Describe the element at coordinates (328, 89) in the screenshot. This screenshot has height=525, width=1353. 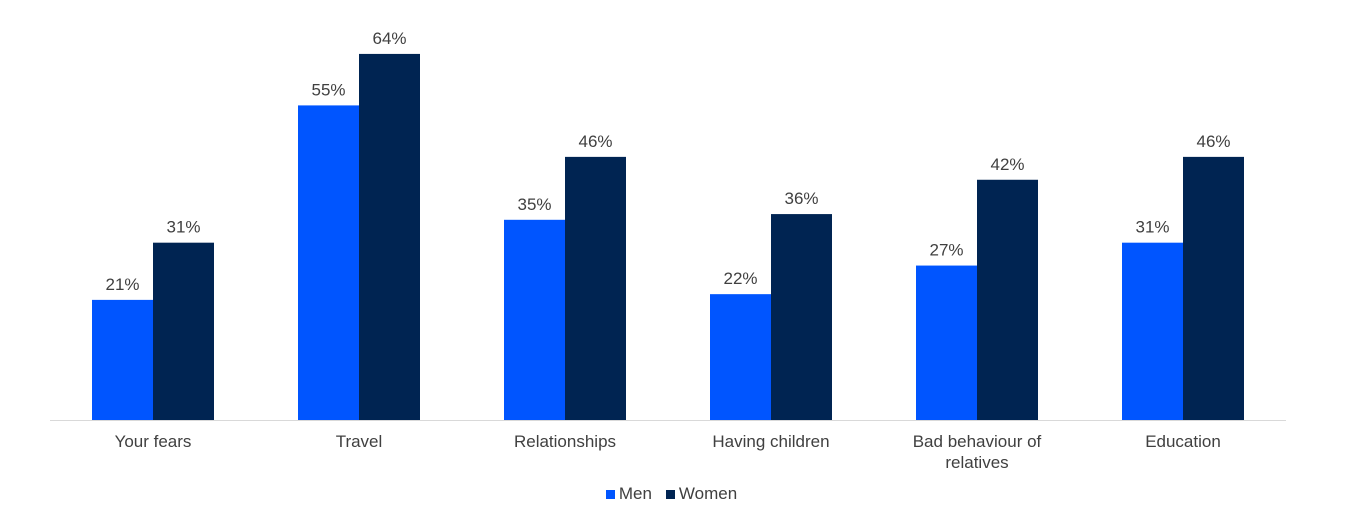
I see `data-label-men-1: 55%` at that location.